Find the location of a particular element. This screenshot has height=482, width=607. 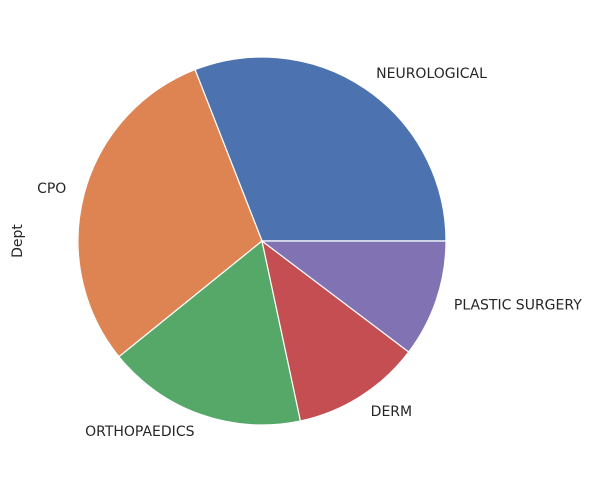

slice-label: PLASTIC SURGERY is located at coordinates (518, 305).